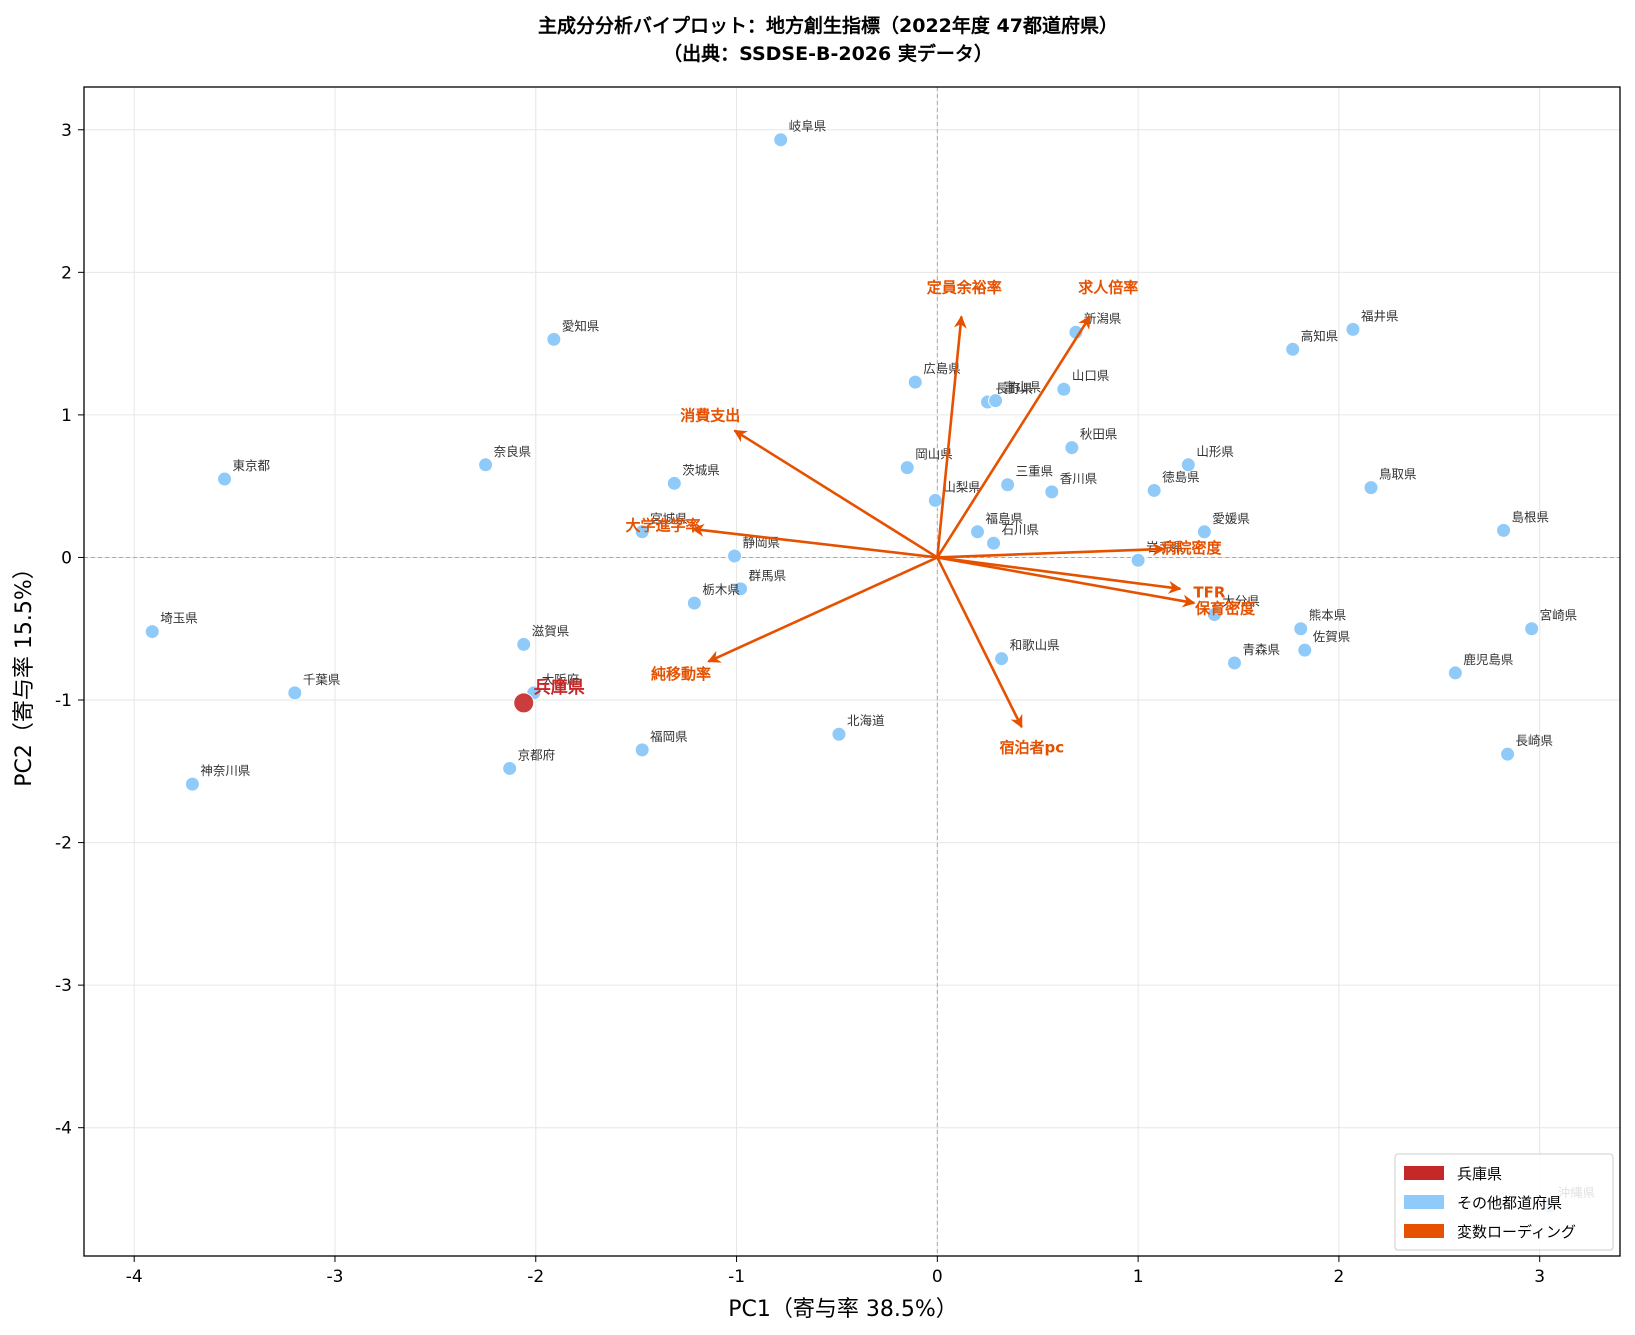  Describe the element at coordinates (1479, 1174) in the screenshot. I see `legend-label: 兵庫県` at that location.